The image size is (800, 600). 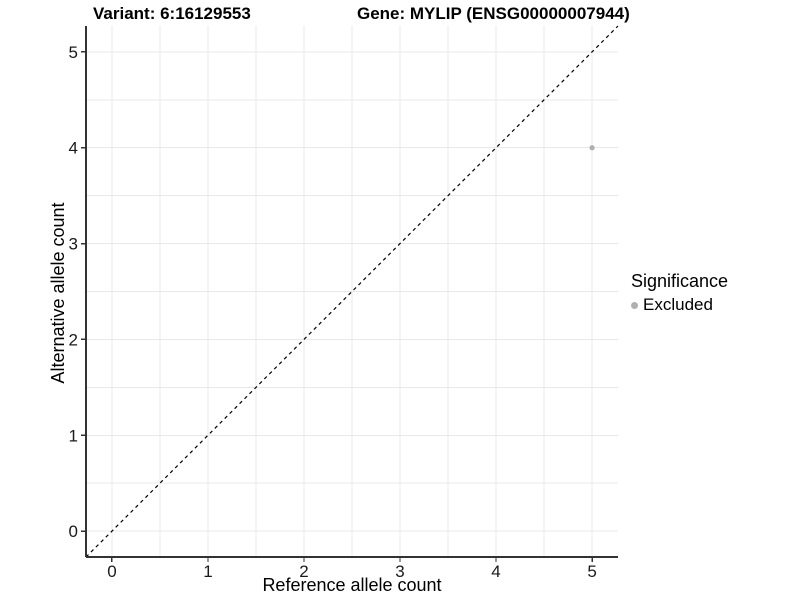 I want to click on plot-title-variant: Variant: 6:16129553, so click(x=172, y=13).